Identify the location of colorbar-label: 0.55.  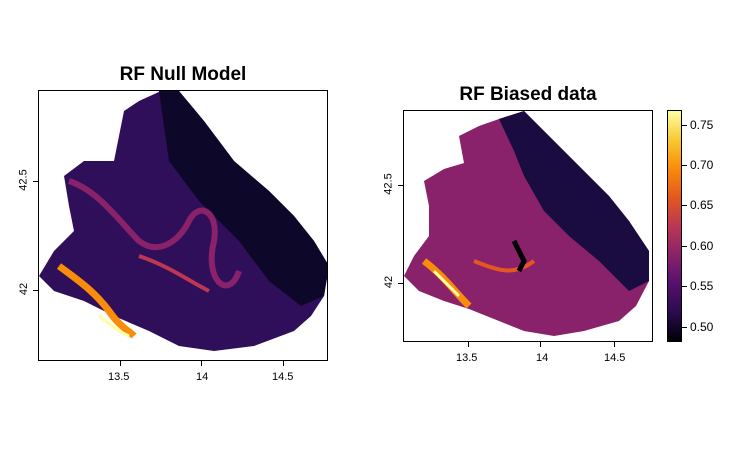
(702, 286).